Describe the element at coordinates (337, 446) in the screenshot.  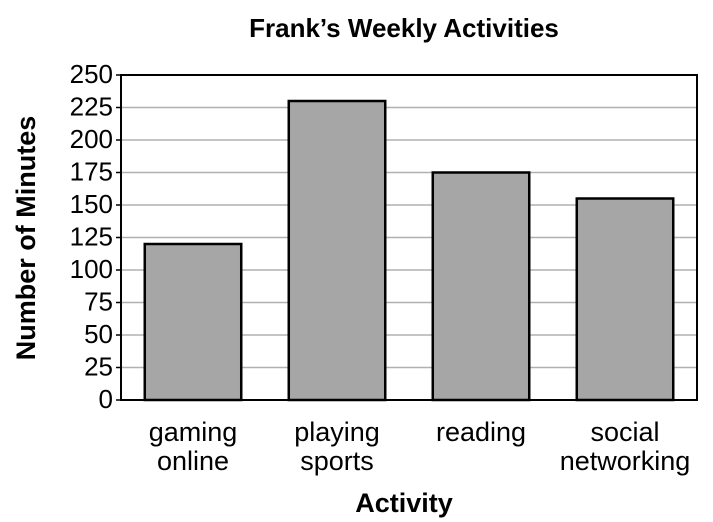
I see `x-tick-label: playing sports` at that location.